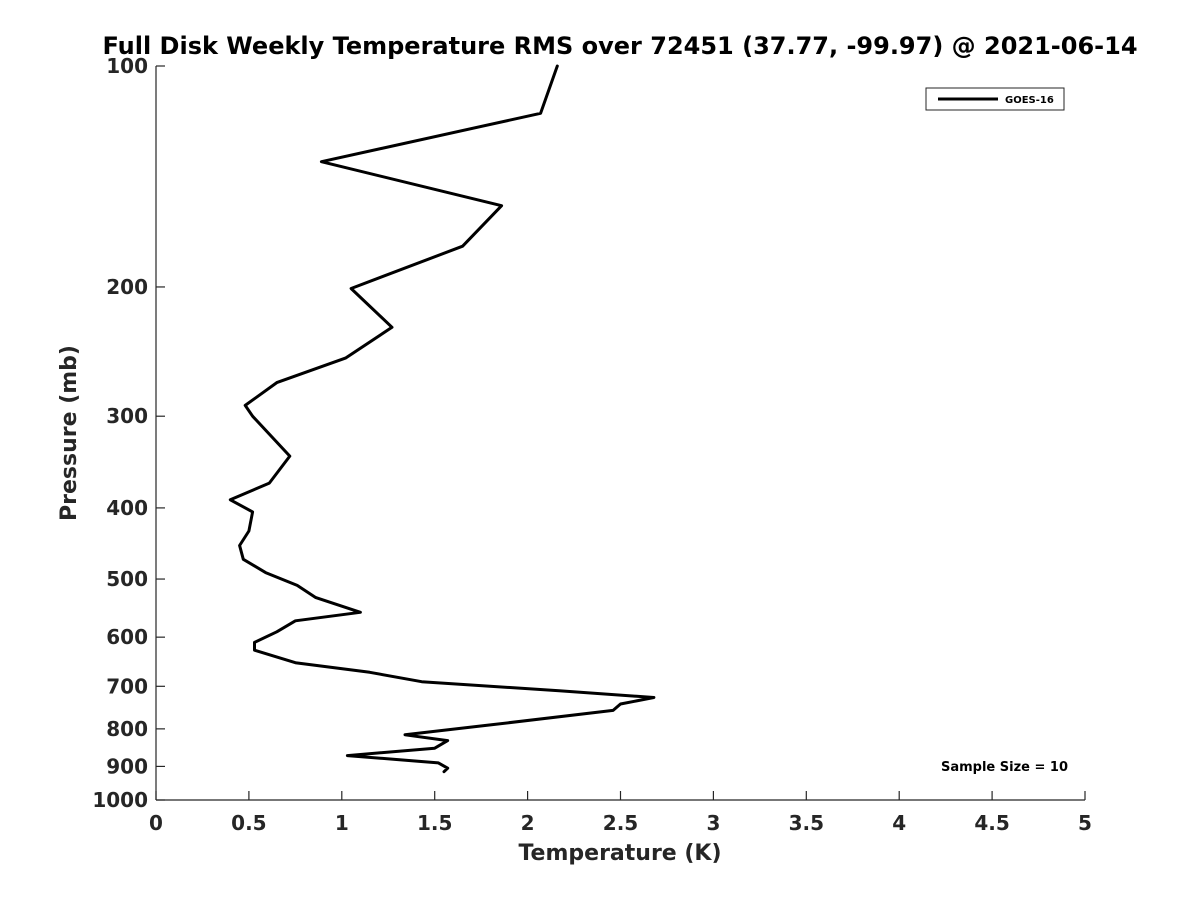  What do you see at coordinates (1085, 823) in the screenshot?
I see `x-tick-label: 5` at bounding box center [1085, 823].